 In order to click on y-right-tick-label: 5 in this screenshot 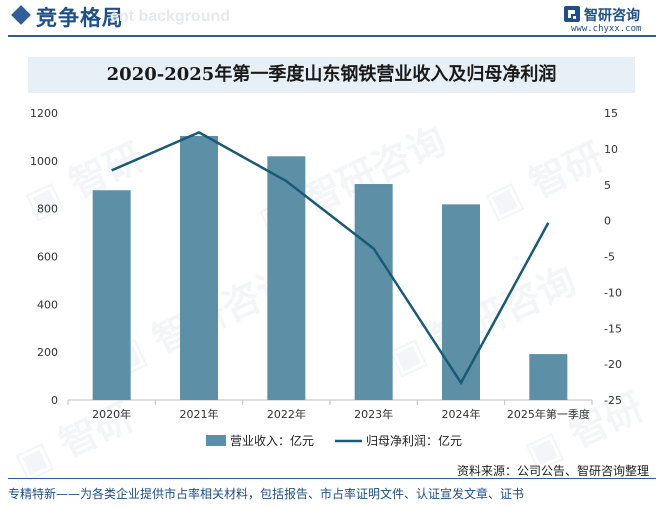, I will do `click(607, 185)`.